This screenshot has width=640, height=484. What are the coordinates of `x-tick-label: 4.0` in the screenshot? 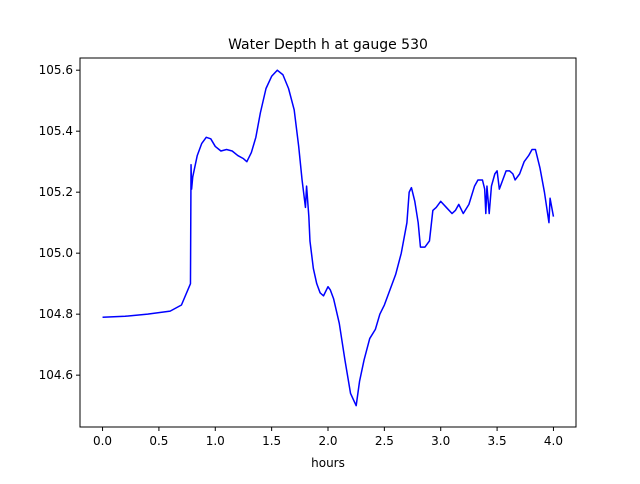 It's located at (553, 441).